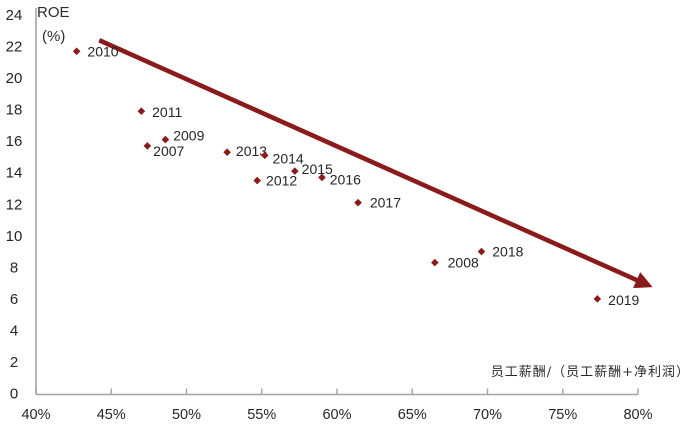 Image resolution: width=700 pixels, height=433 pixels. Describe the element at coordinates (261, 415) in the screenshot. I see `x-tick-label-55%: 55%` at that location.